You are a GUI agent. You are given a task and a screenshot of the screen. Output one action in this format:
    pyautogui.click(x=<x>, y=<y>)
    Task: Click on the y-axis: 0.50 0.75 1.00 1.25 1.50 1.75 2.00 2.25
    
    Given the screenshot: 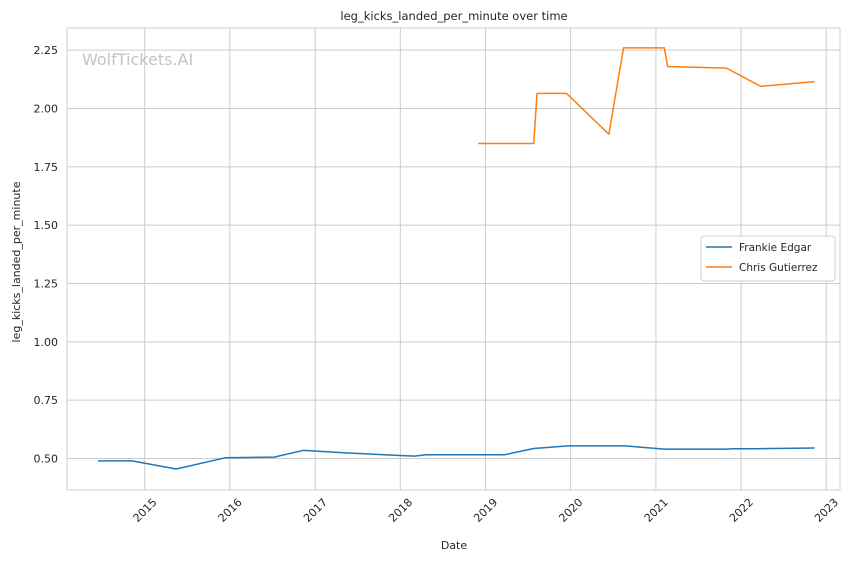 What is the action you would take?
    pyautogui.click(x=46, y=254)
    